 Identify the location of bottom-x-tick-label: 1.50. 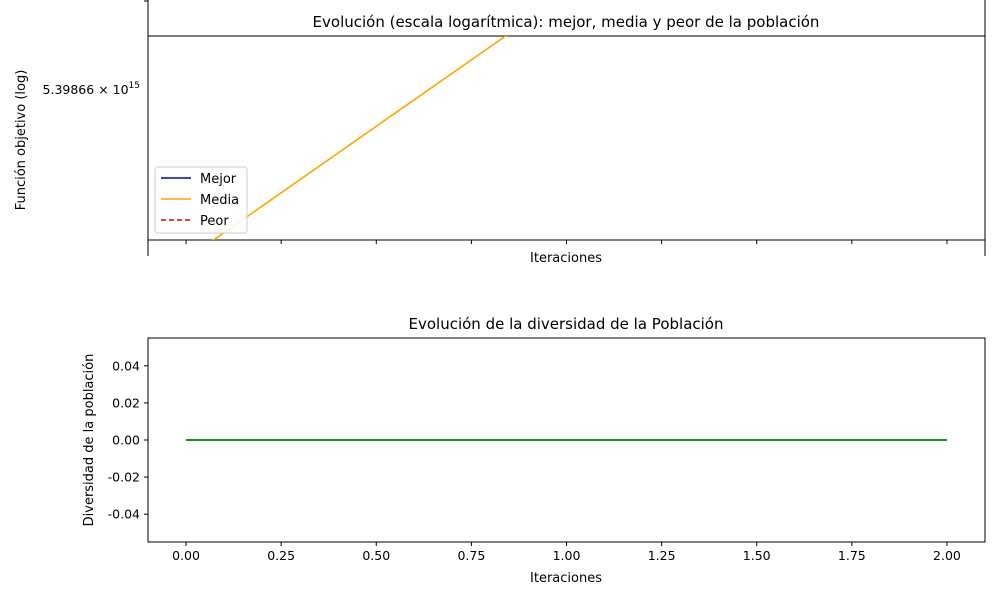
(757, 555).